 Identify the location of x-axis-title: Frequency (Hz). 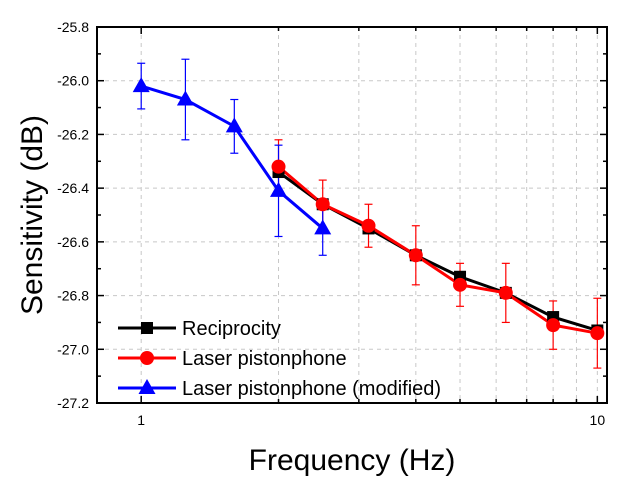
(352, 460).